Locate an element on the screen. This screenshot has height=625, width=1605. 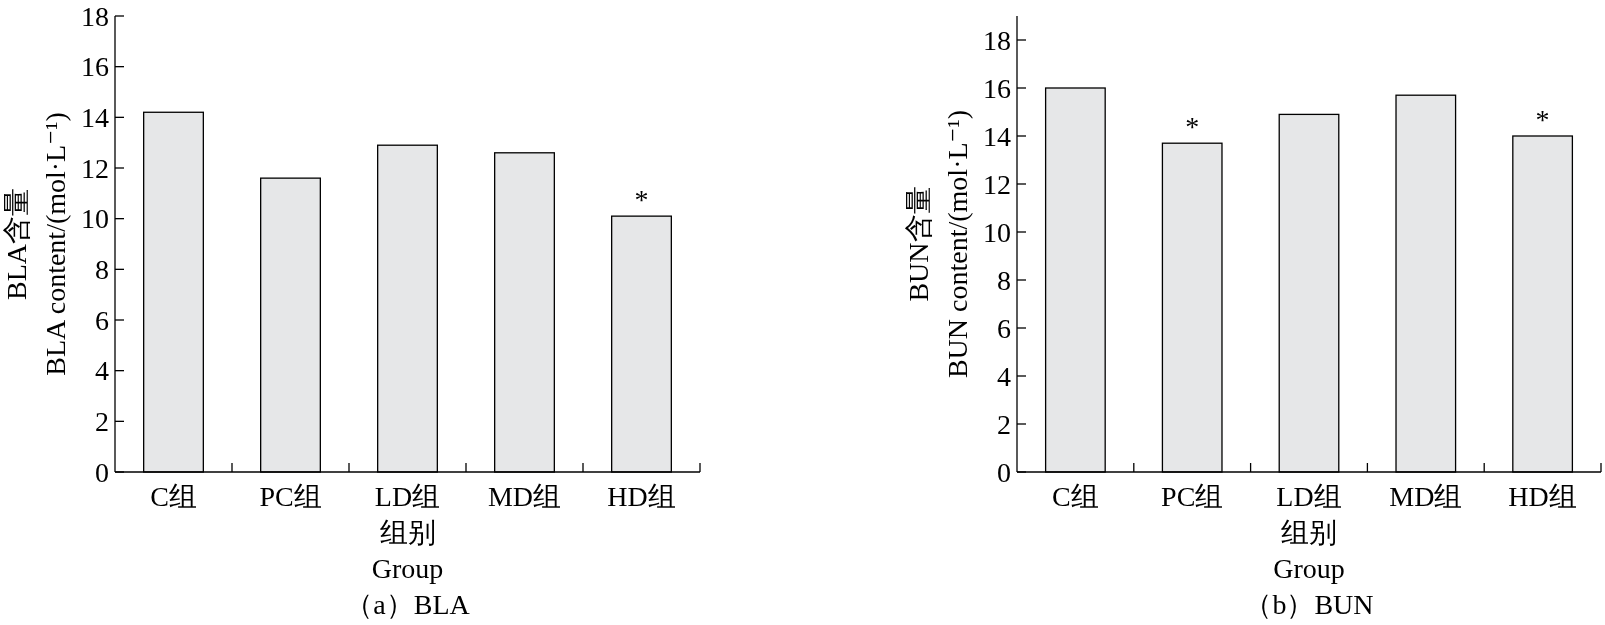
text: （b）BUN is located at coordinates (1309, 604).